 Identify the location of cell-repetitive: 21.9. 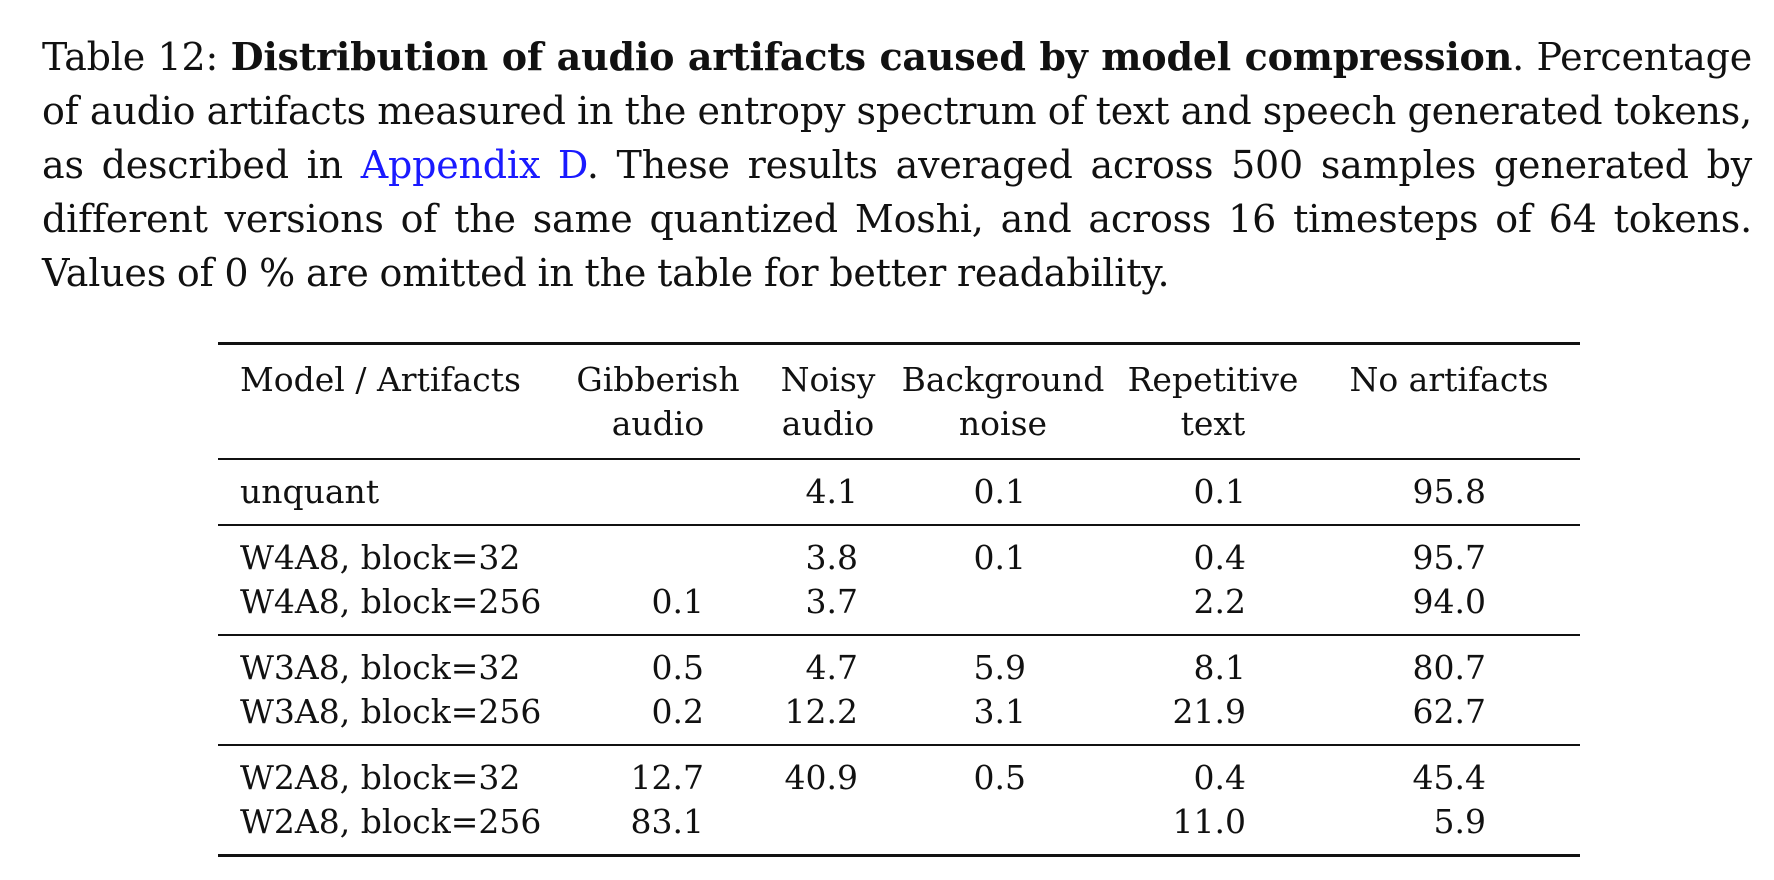
(1209, 711).